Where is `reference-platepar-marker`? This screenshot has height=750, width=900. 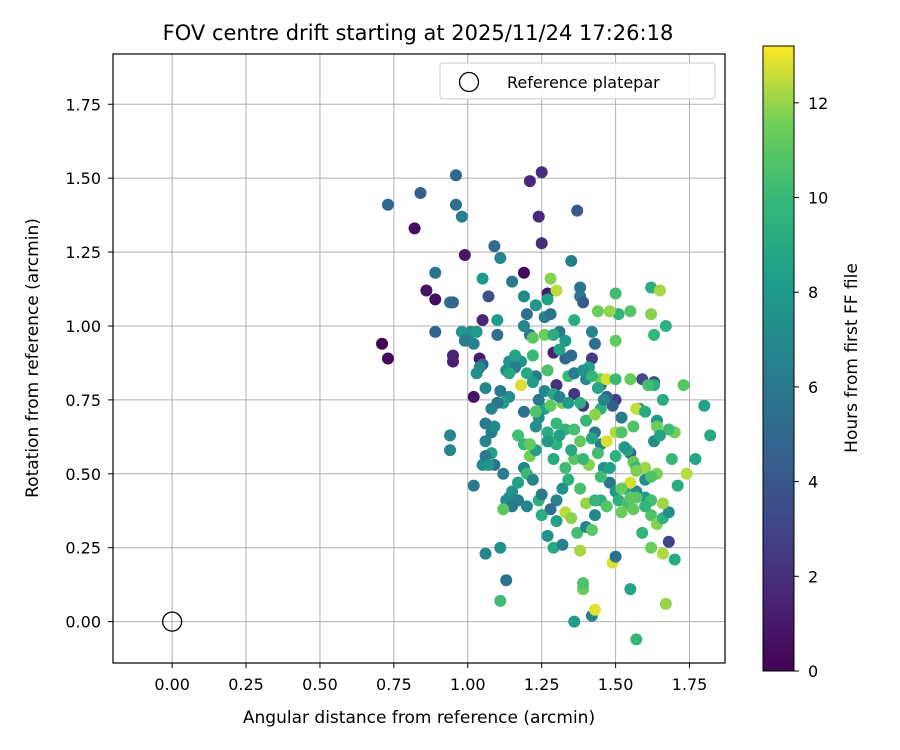 reference-platepar-marker is located at coordinates (172, 621).